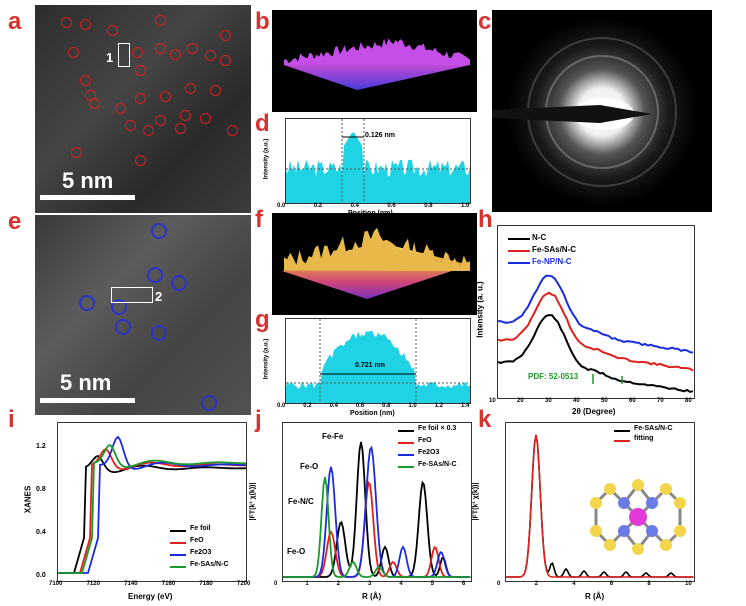 This screenshot has width=746, height=606. I want to click on exafs-fit-plot-k, so click(600, 502).